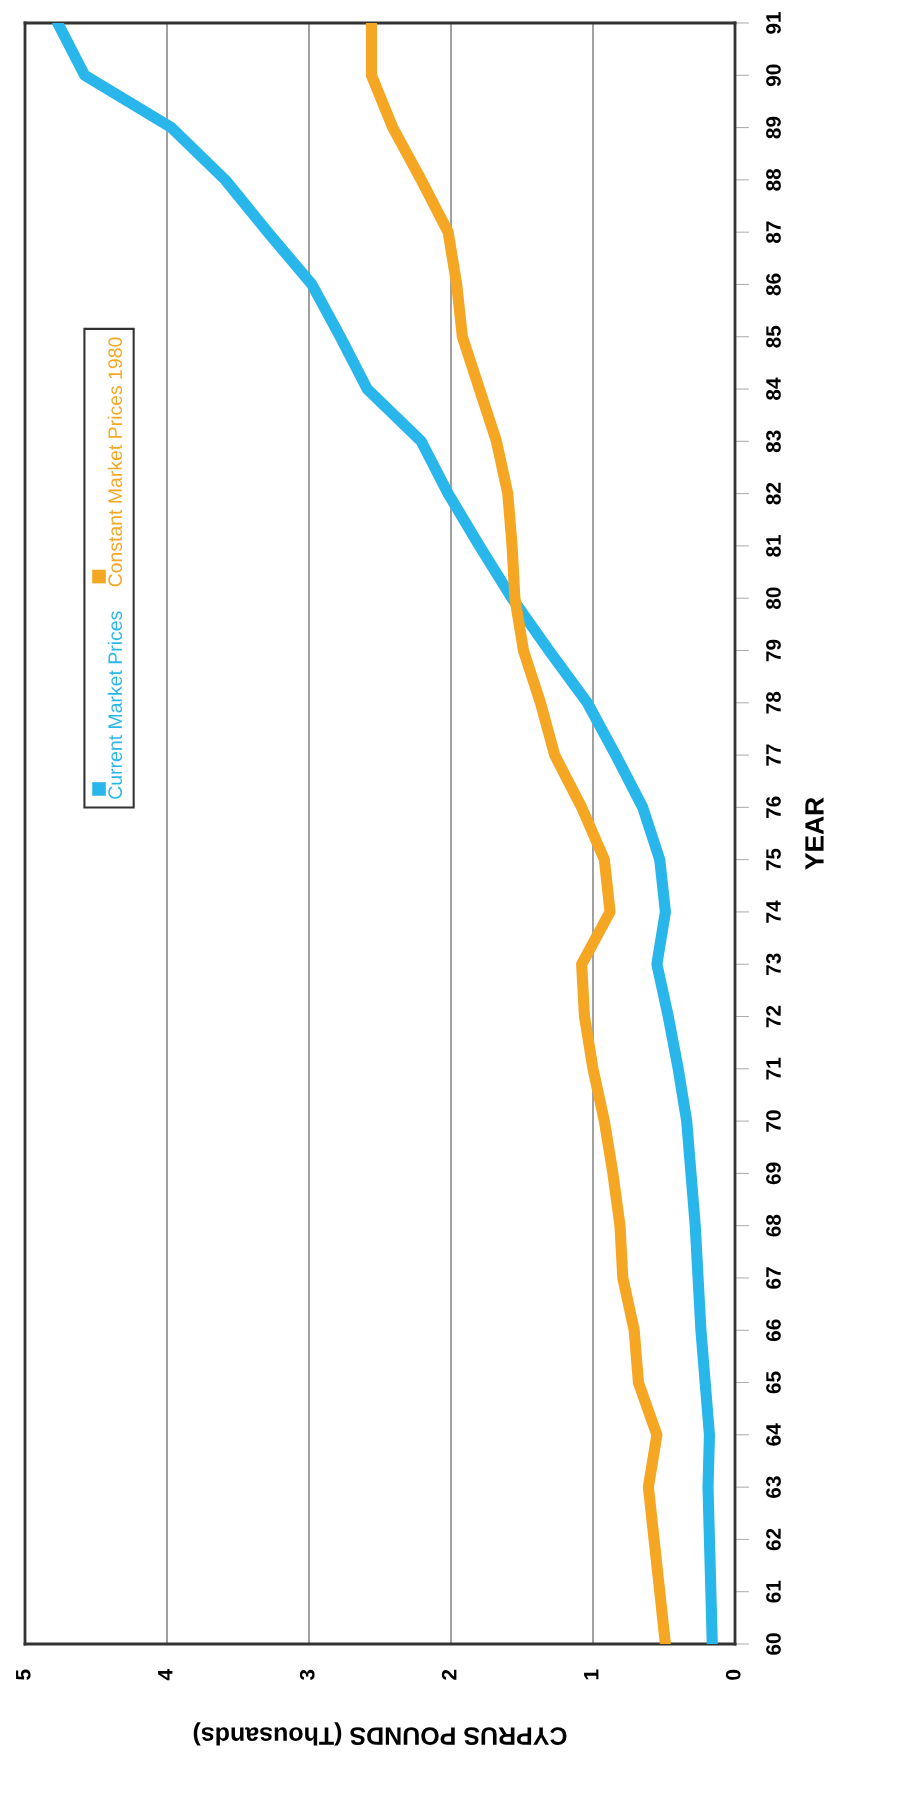 This screenshot has height=1811, width=912. What do you see at coordinates (773, 284) in the screenshot?
I see `y-tick-label: 86` at bounding box center [773, 284].